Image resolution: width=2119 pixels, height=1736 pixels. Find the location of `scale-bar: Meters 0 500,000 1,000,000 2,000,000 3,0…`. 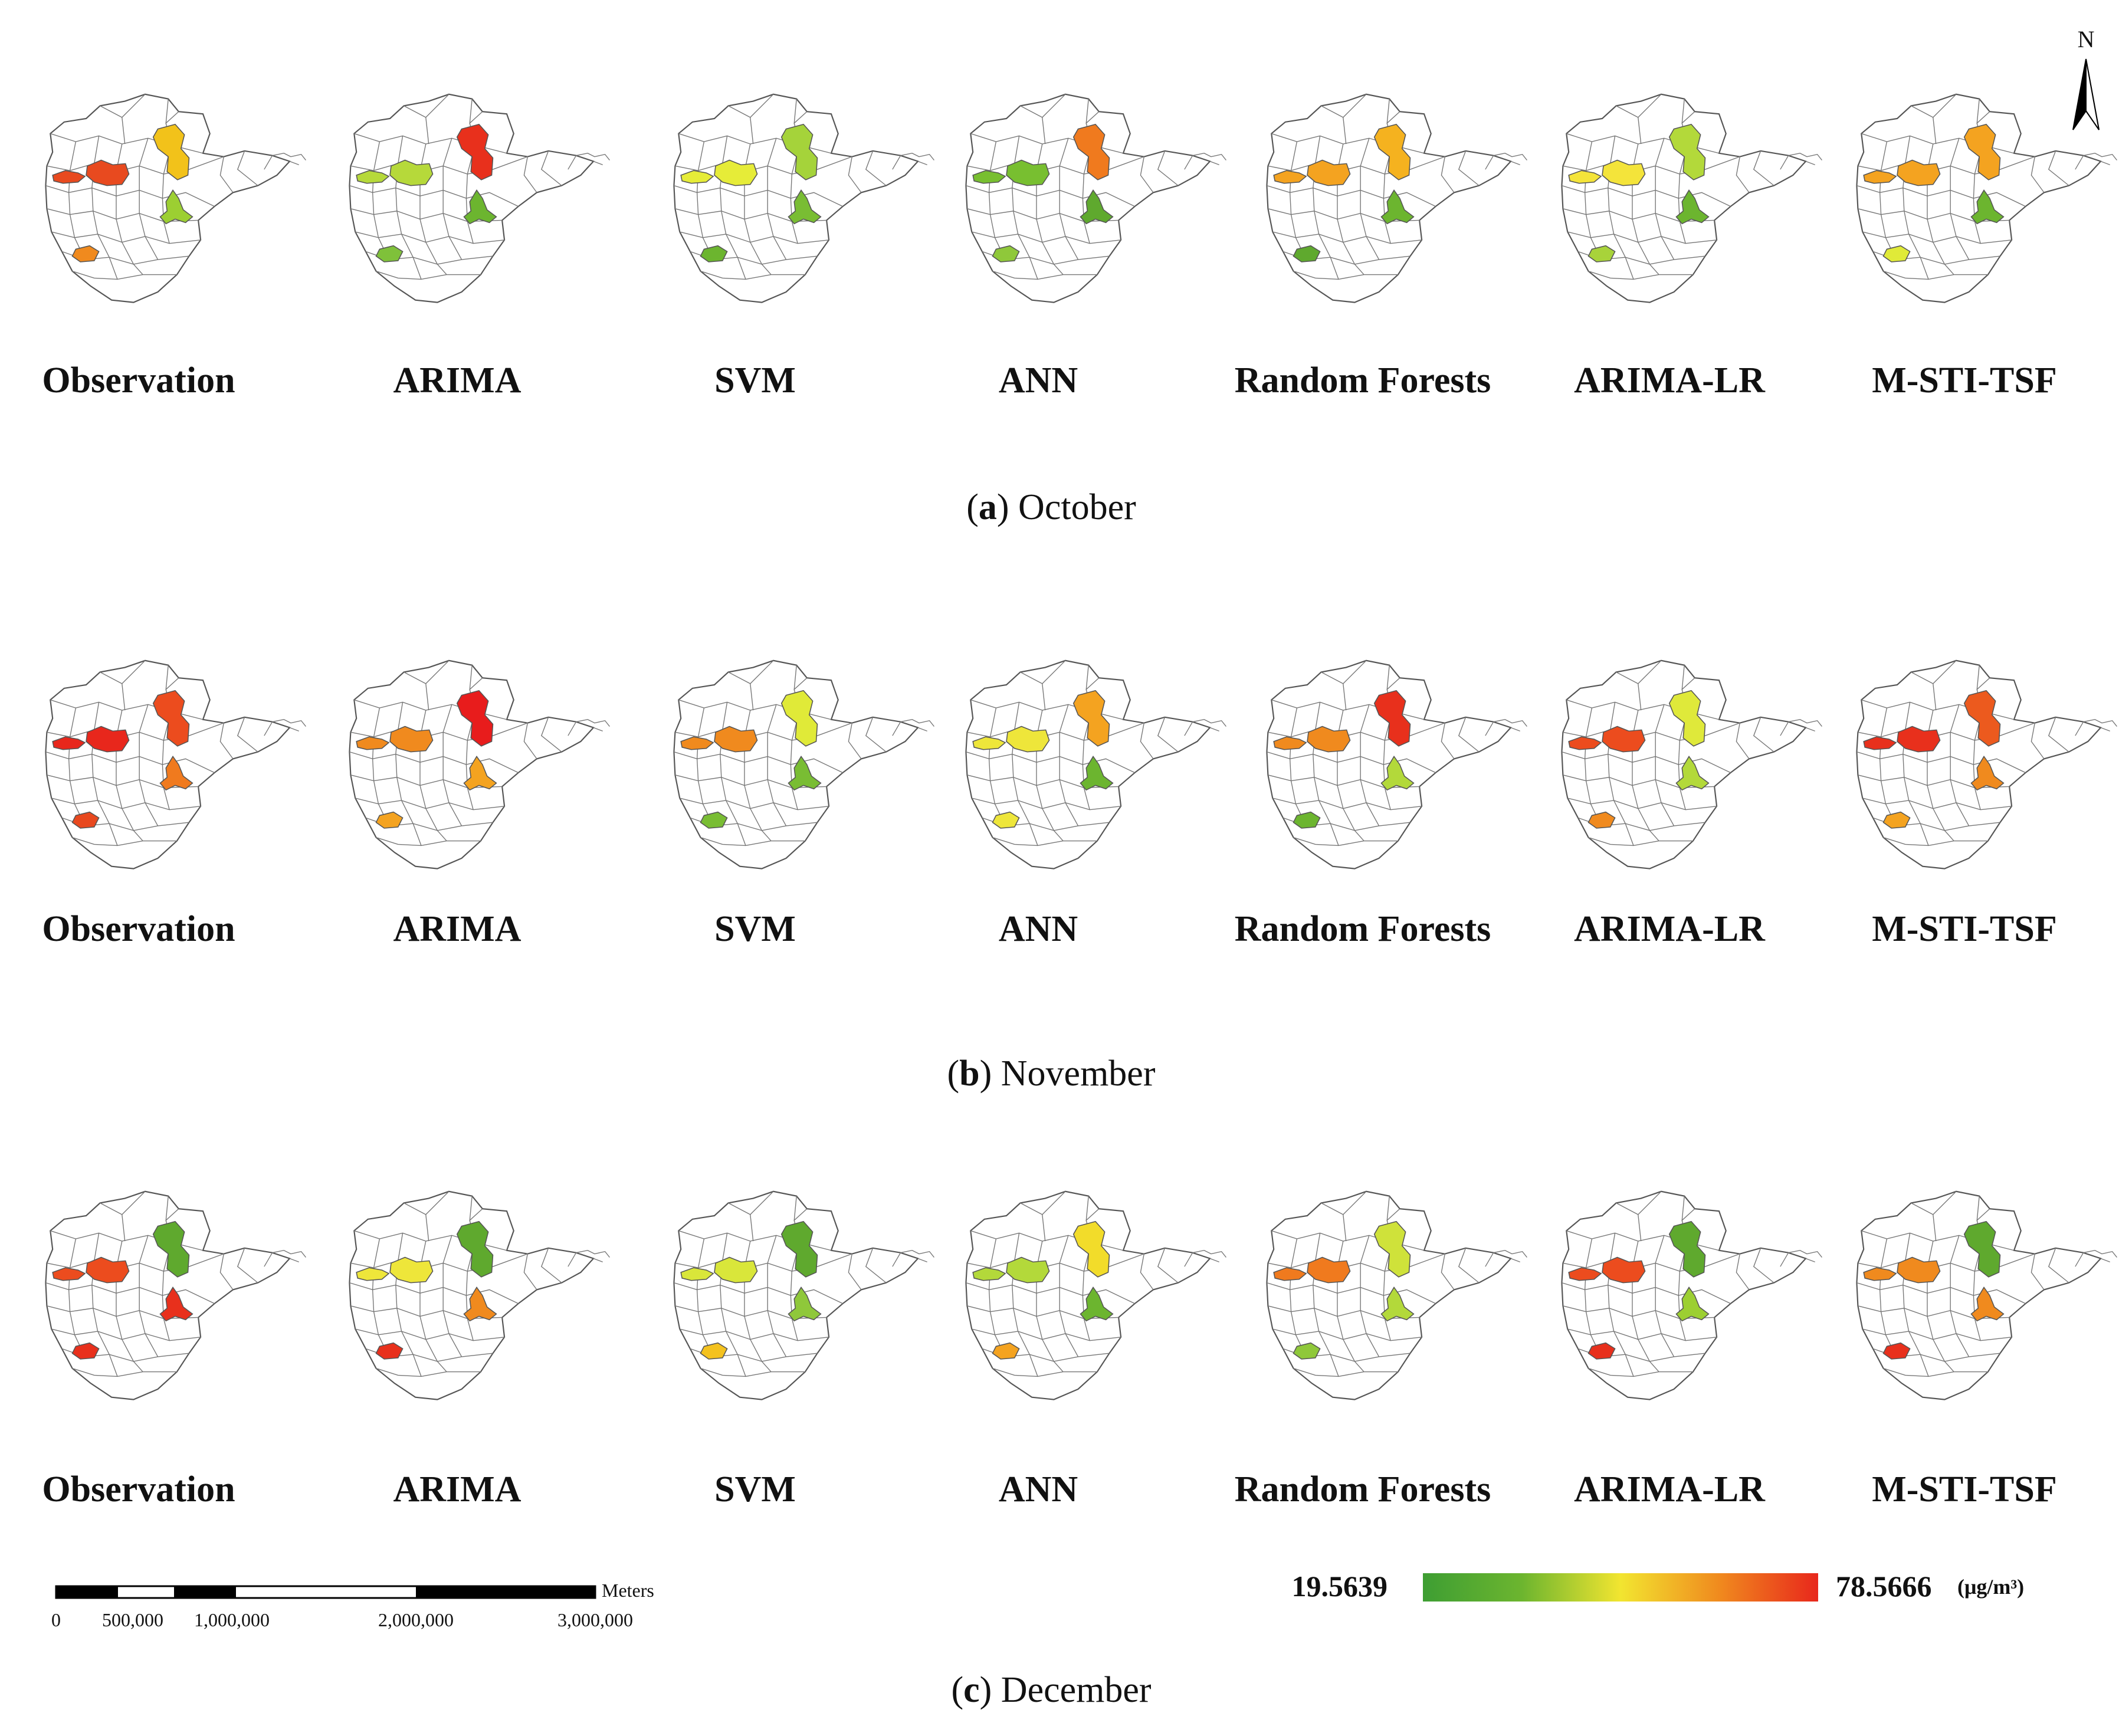

scale-bar: Meters 0 500,000 1,000,000 2,000,000 3,0… is located at coordinates (352, 1605).